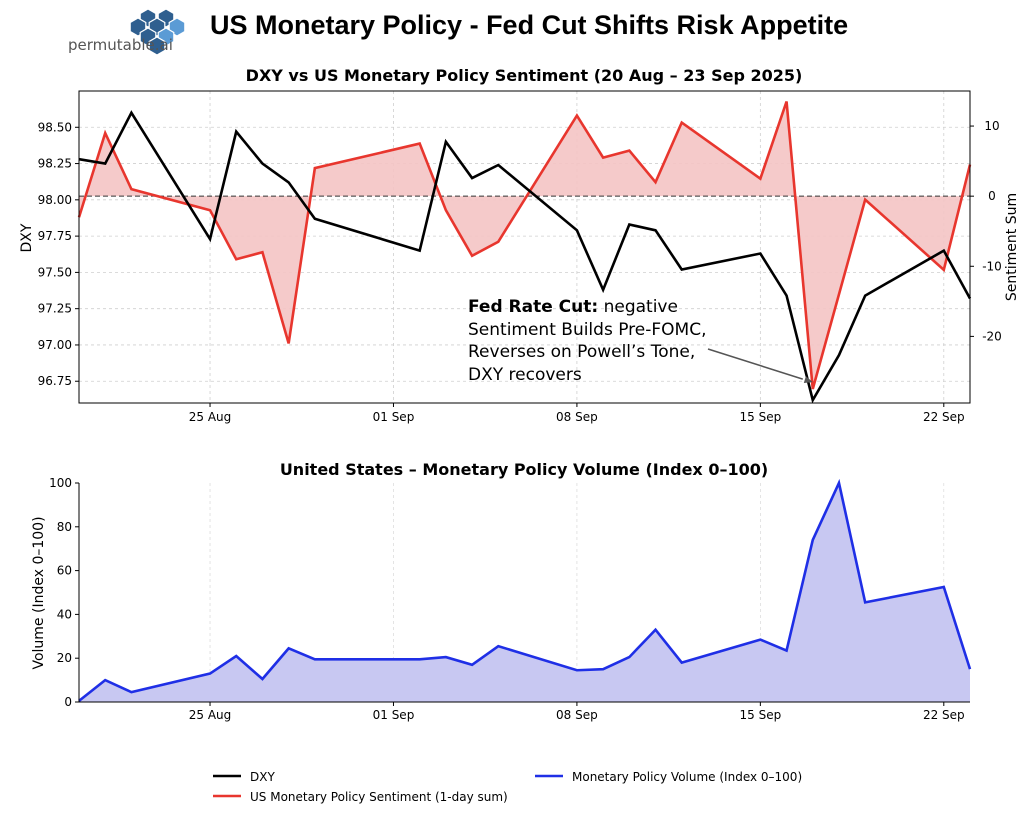 This screenshot has width=1024, height=813. What do you see at coordinates (577, 715) in the screenshot?
I see `bottom-xtick-label-2: 08 Sep` at bounding box center [577, 715].